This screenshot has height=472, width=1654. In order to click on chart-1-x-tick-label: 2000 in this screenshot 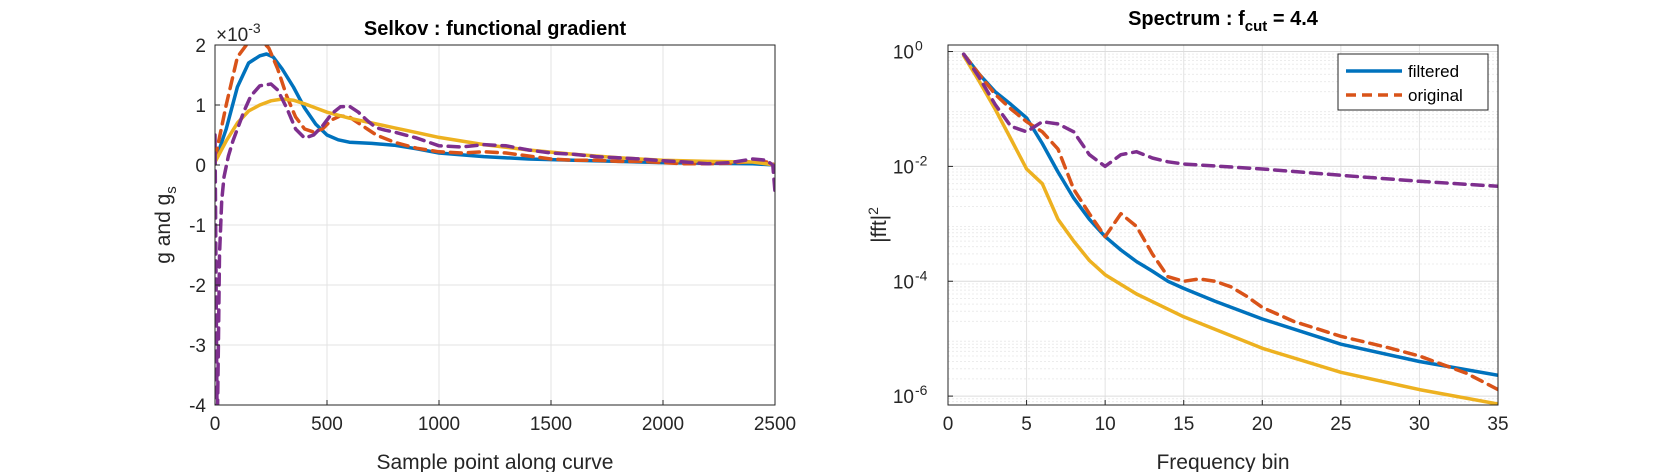, I will do `click(663, 424)`.